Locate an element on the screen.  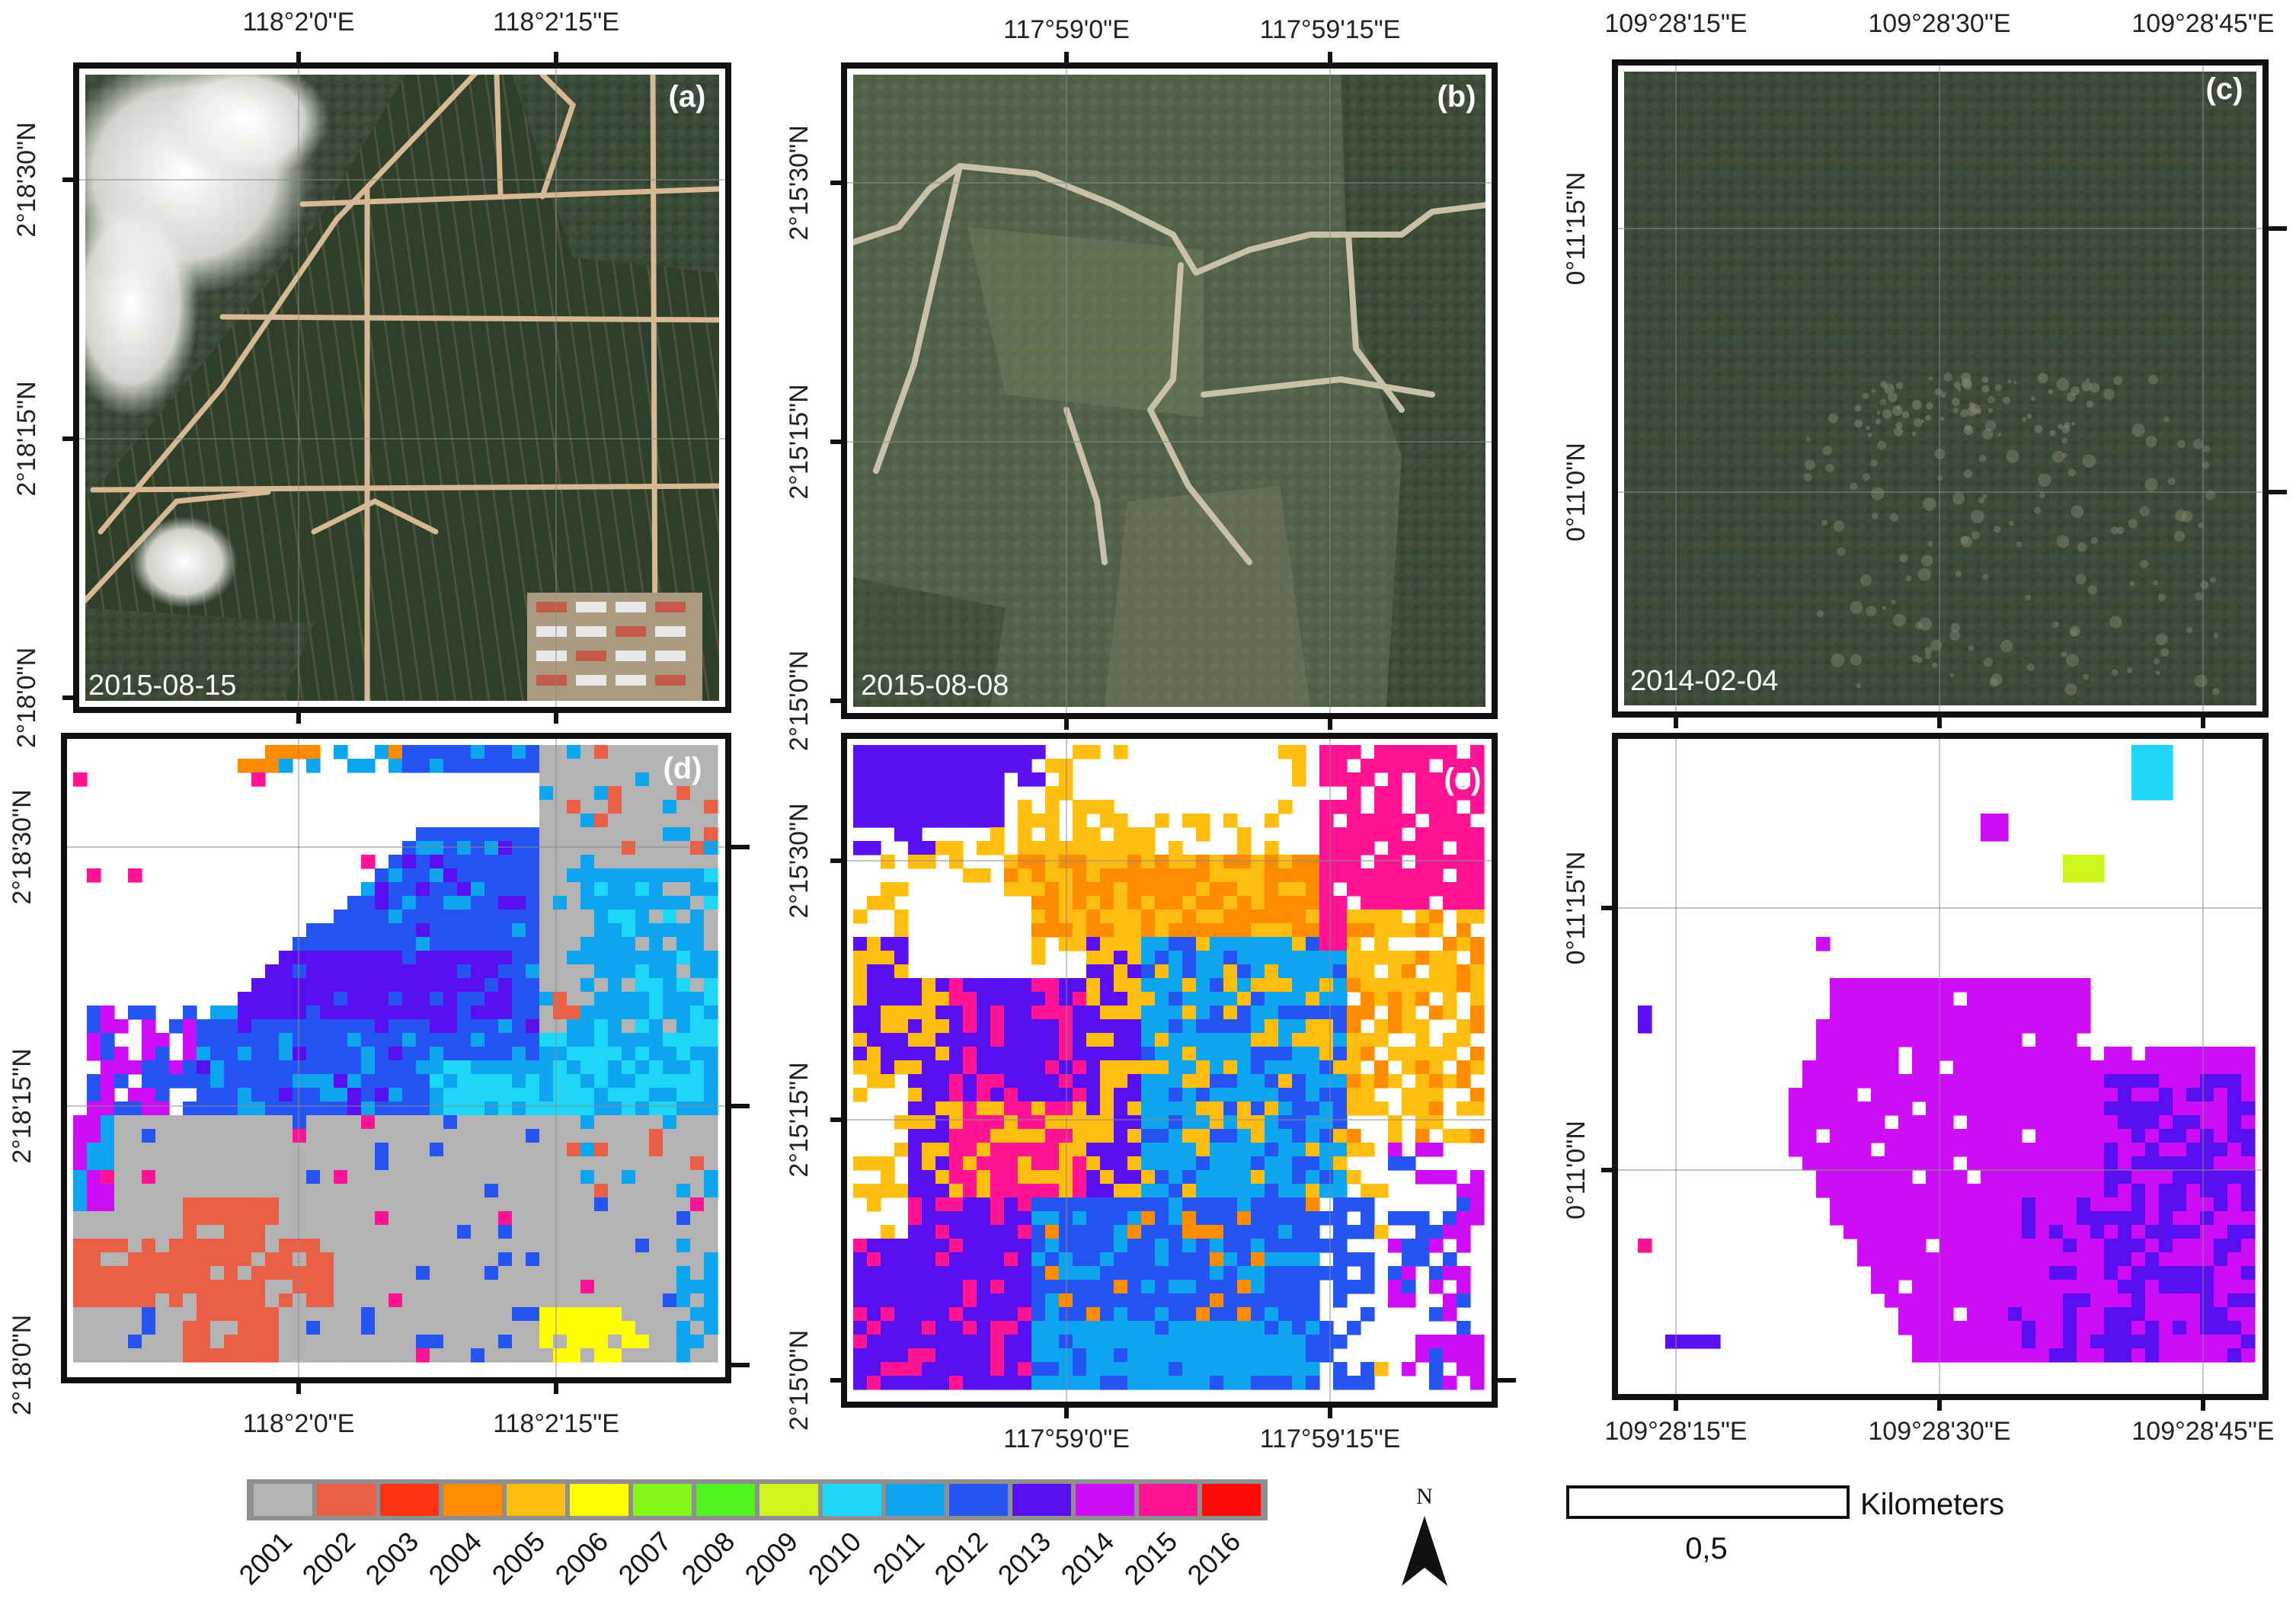
legend-swatch is located at coordinates (1041, 1500).